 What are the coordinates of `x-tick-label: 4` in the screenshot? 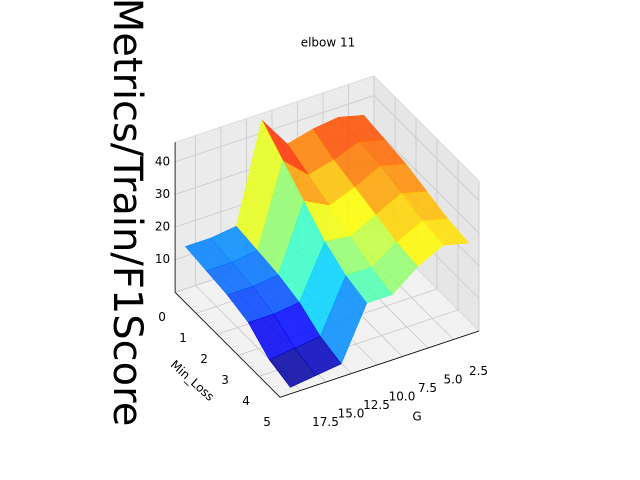 It's located at (246, 401).